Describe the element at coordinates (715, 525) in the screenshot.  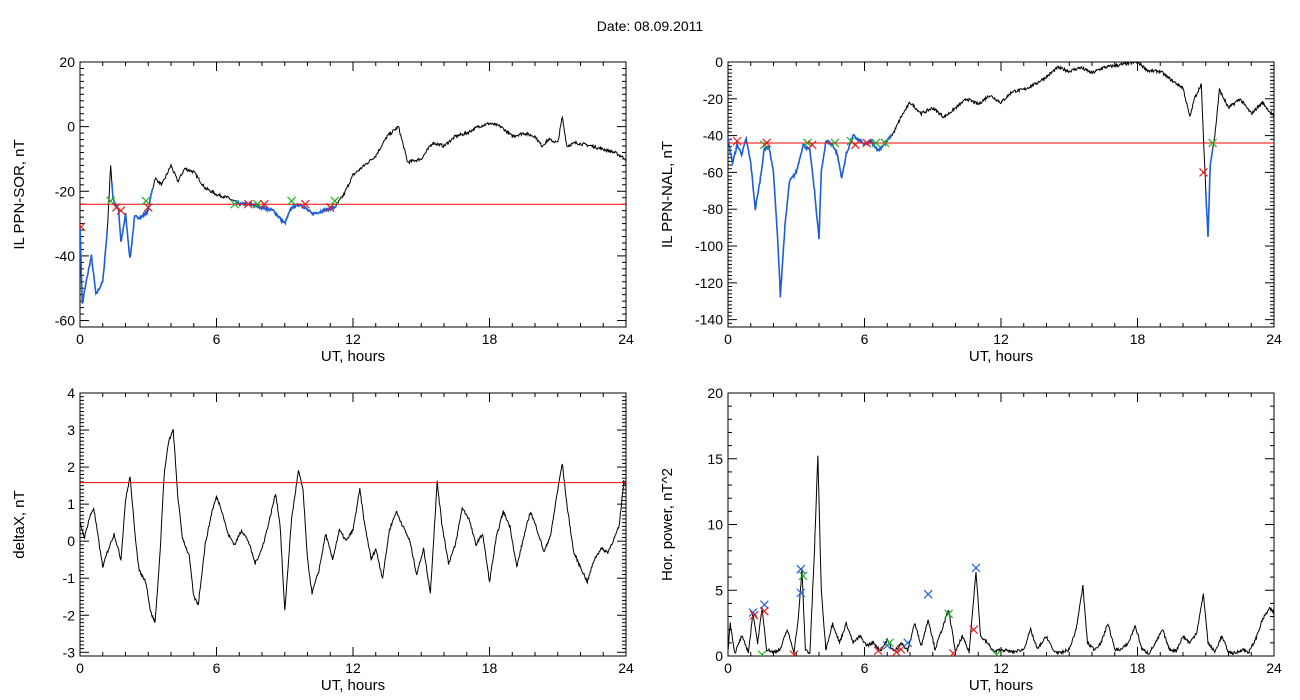
I see `y-tick-label: 10` at that location.